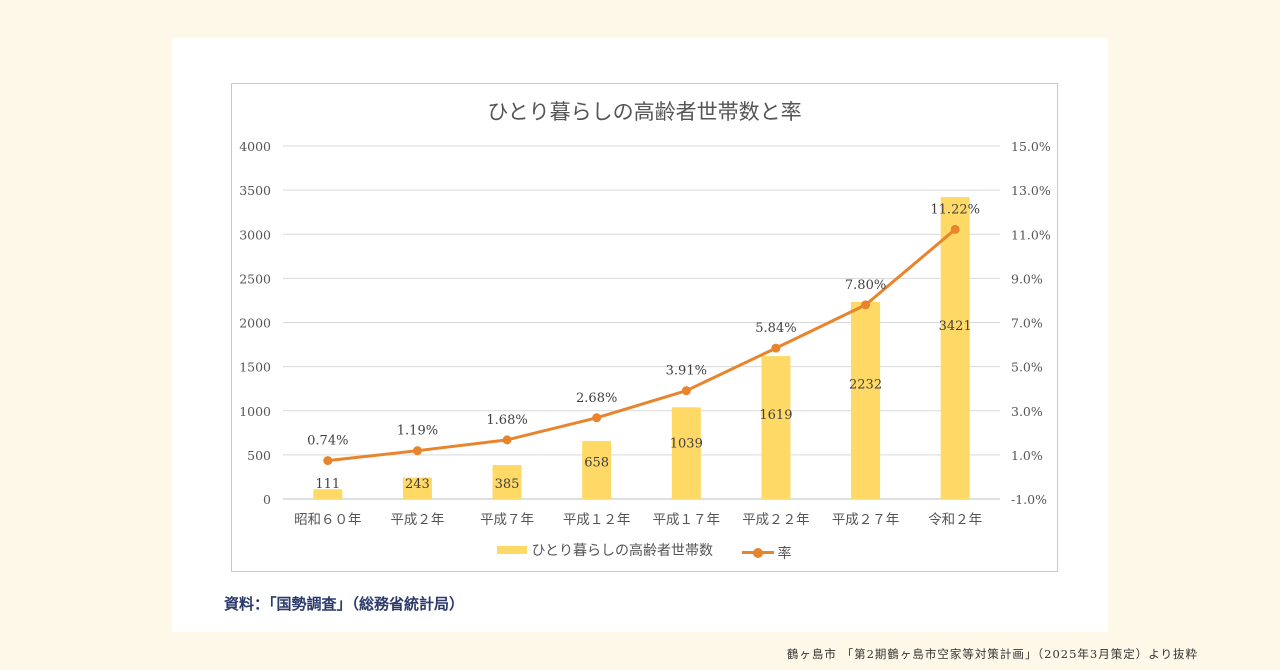  I want to click on rate-data-label: 11.22%, so click(955, 209).